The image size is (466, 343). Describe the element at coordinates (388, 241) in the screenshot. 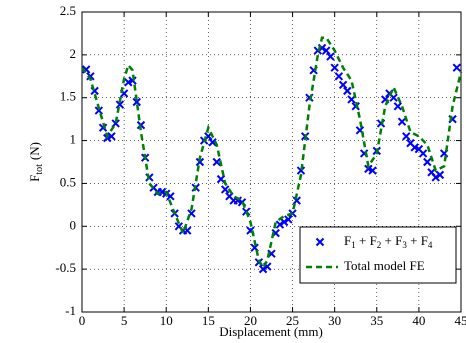

I see `legend-label: F1 + F2 + F3 + F4` at that location.